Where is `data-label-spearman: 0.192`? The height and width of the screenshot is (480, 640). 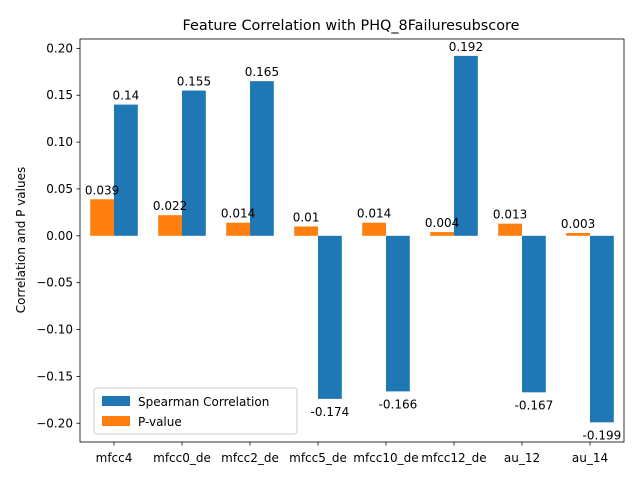
data-label-spearman: 0.192 is located at coordinates (466, 47).